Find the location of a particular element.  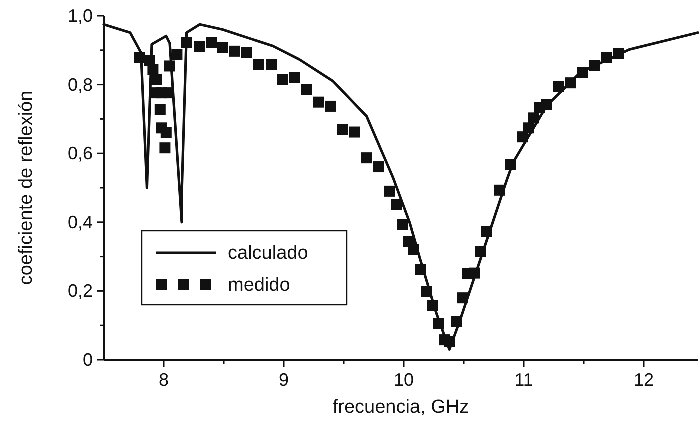

x-tick-label: 8 is located at coordinates (164, 380).